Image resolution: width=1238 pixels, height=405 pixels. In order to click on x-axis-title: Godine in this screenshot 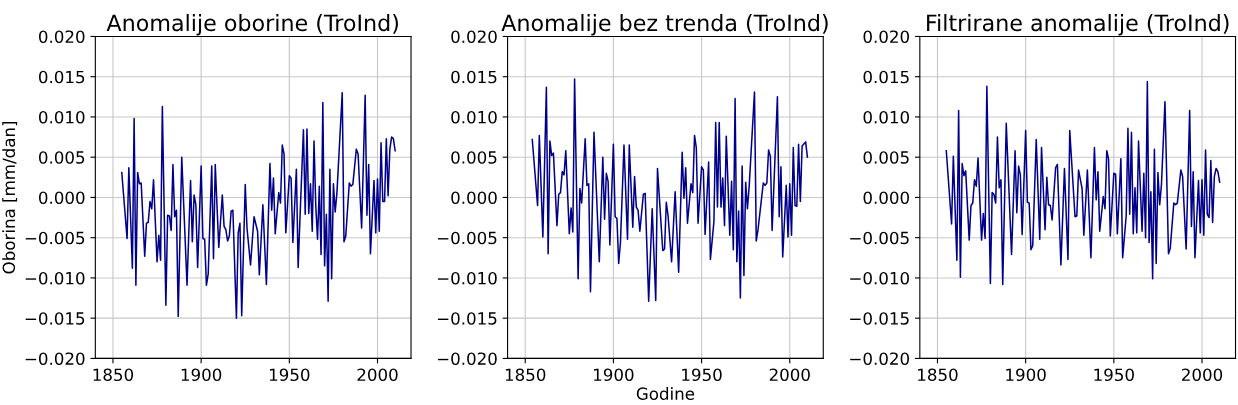, I will do `click(665, 393)`.